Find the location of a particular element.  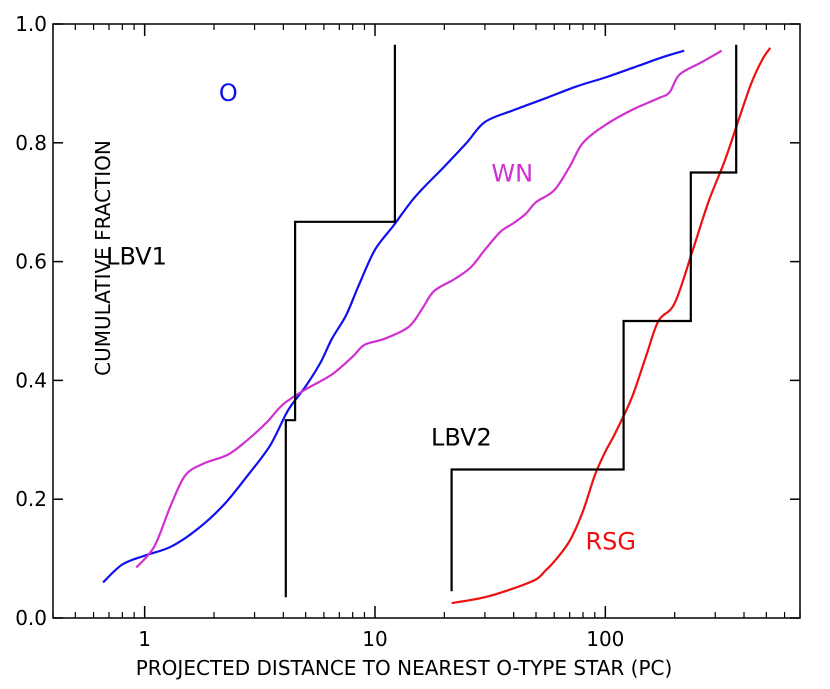

y-tick-label: 1.0 is located at coordinates (31, 24).